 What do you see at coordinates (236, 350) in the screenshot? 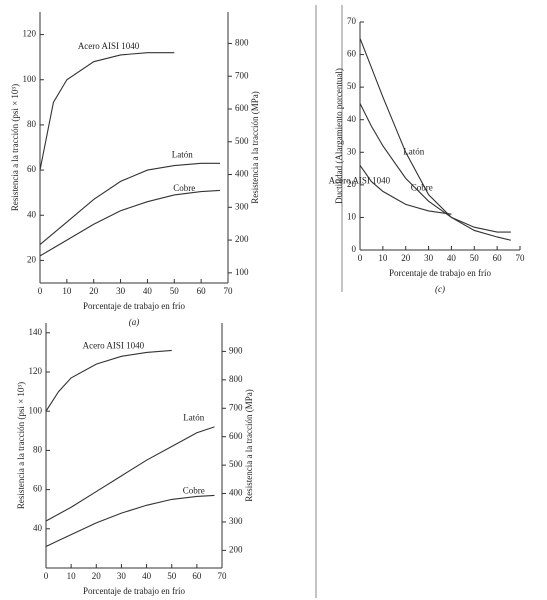
I see `y2-tick-label: 900` at bounding box center [236, 350].